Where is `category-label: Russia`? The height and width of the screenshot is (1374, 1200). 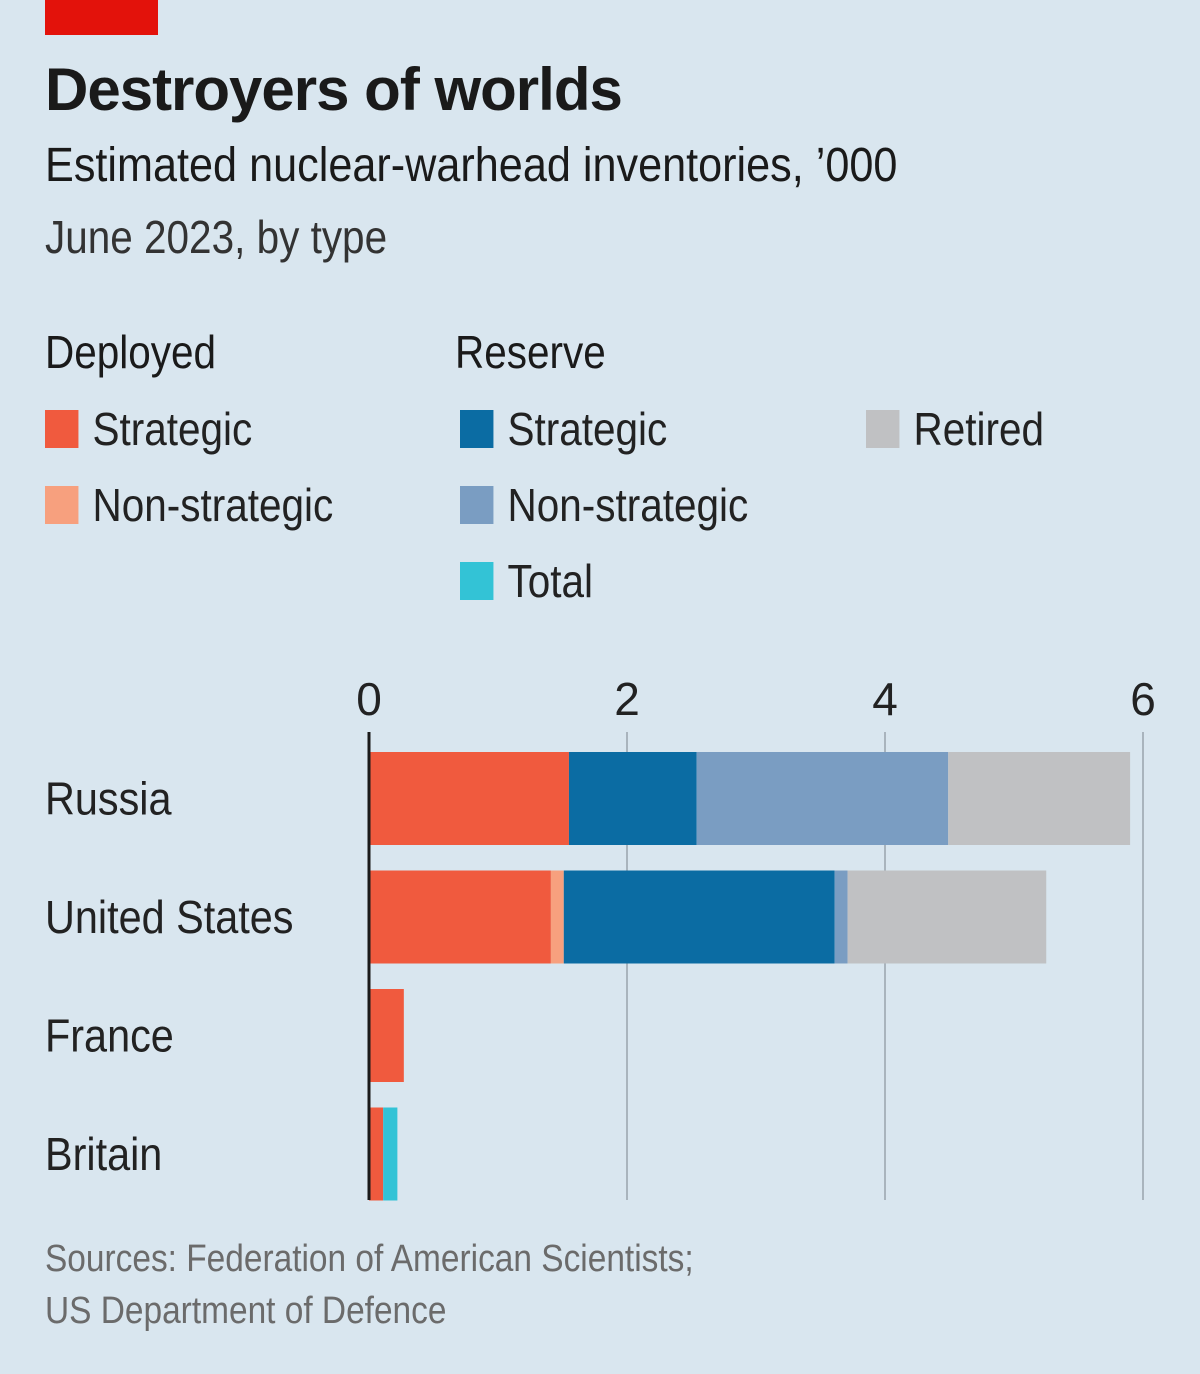
category-label: Russia is located at coordinates (108, 800).